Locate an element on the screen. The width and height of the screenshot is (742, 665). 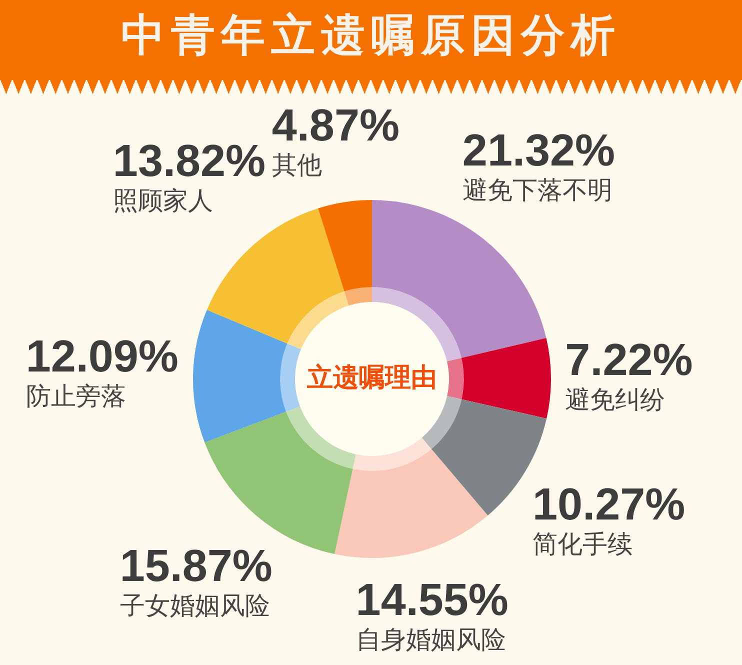
data-label: 13.82% is located at coordinates (189, 160).